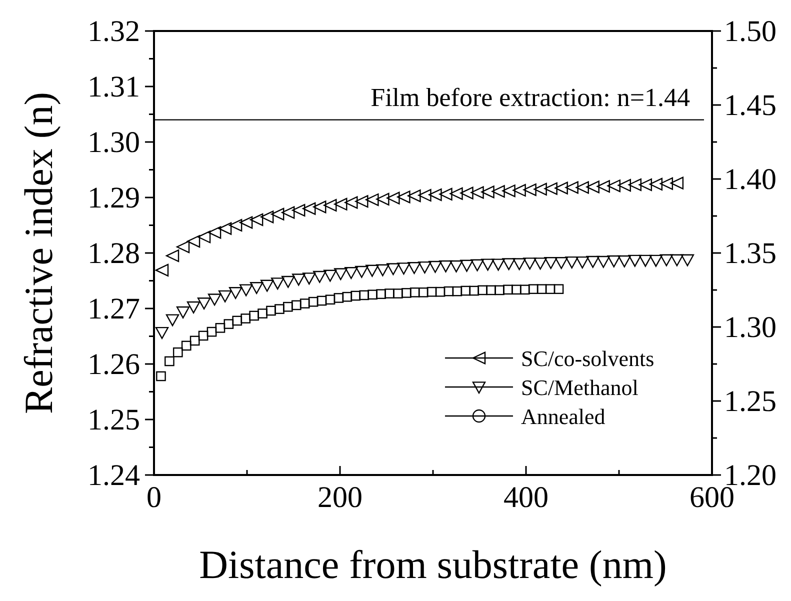  I want to click on y2-tick-label: 1.30, so click(750, 327).